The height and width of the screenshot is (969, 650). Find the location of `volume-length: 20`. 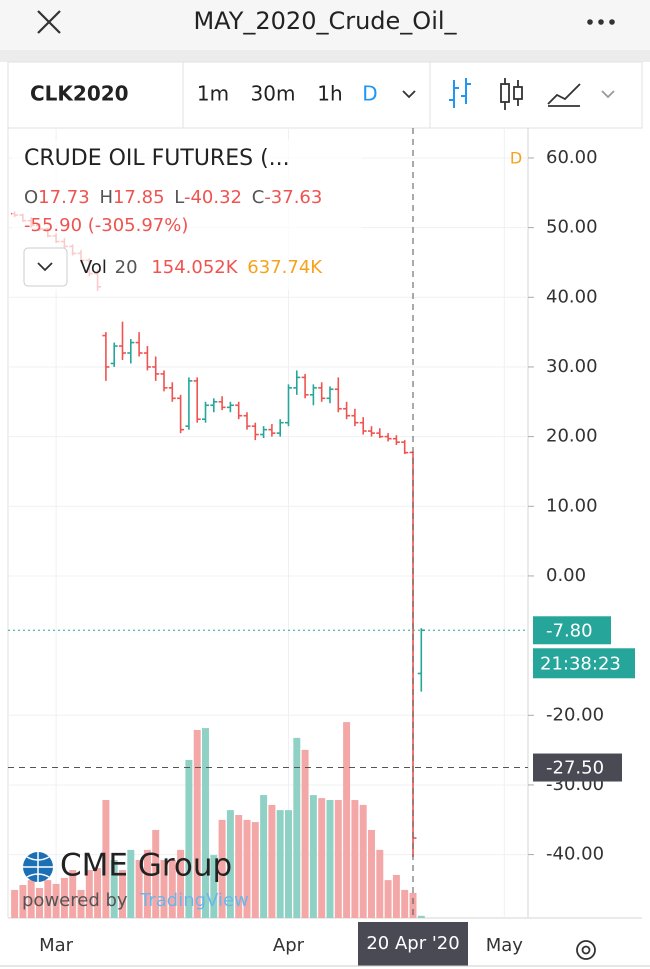

volume-length: 20 is located at coordinates (126, 267).